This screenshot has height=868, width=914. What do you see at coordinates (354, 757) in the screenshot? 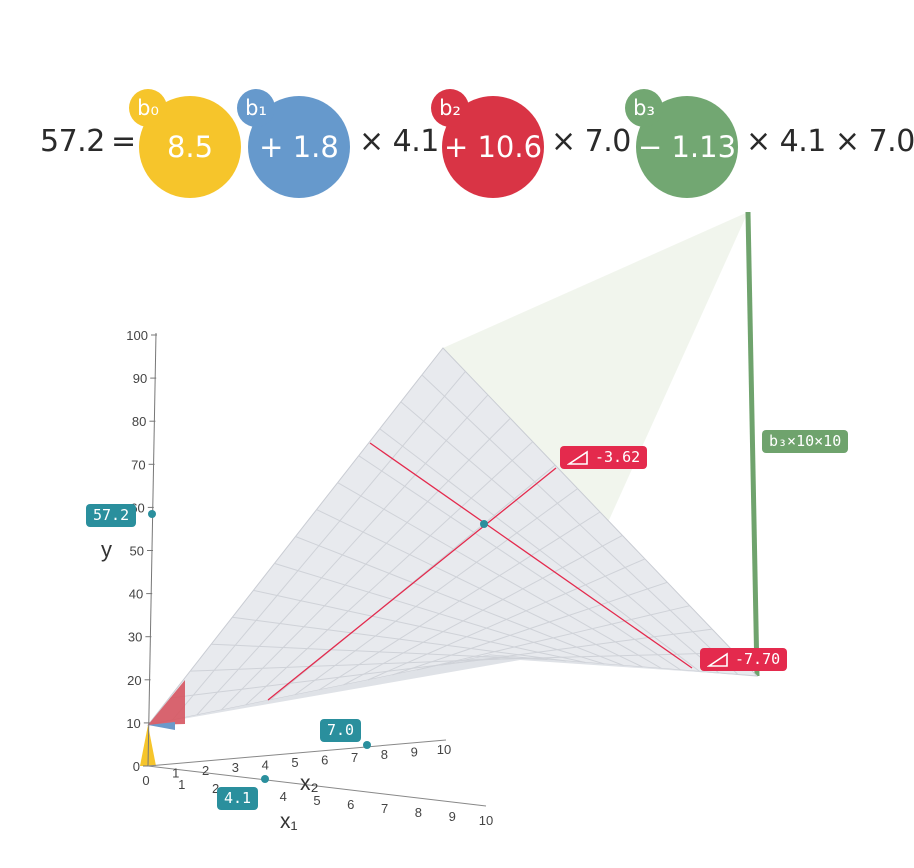
I see `x2-tick-label: 7` at bounding box center [354, 757].